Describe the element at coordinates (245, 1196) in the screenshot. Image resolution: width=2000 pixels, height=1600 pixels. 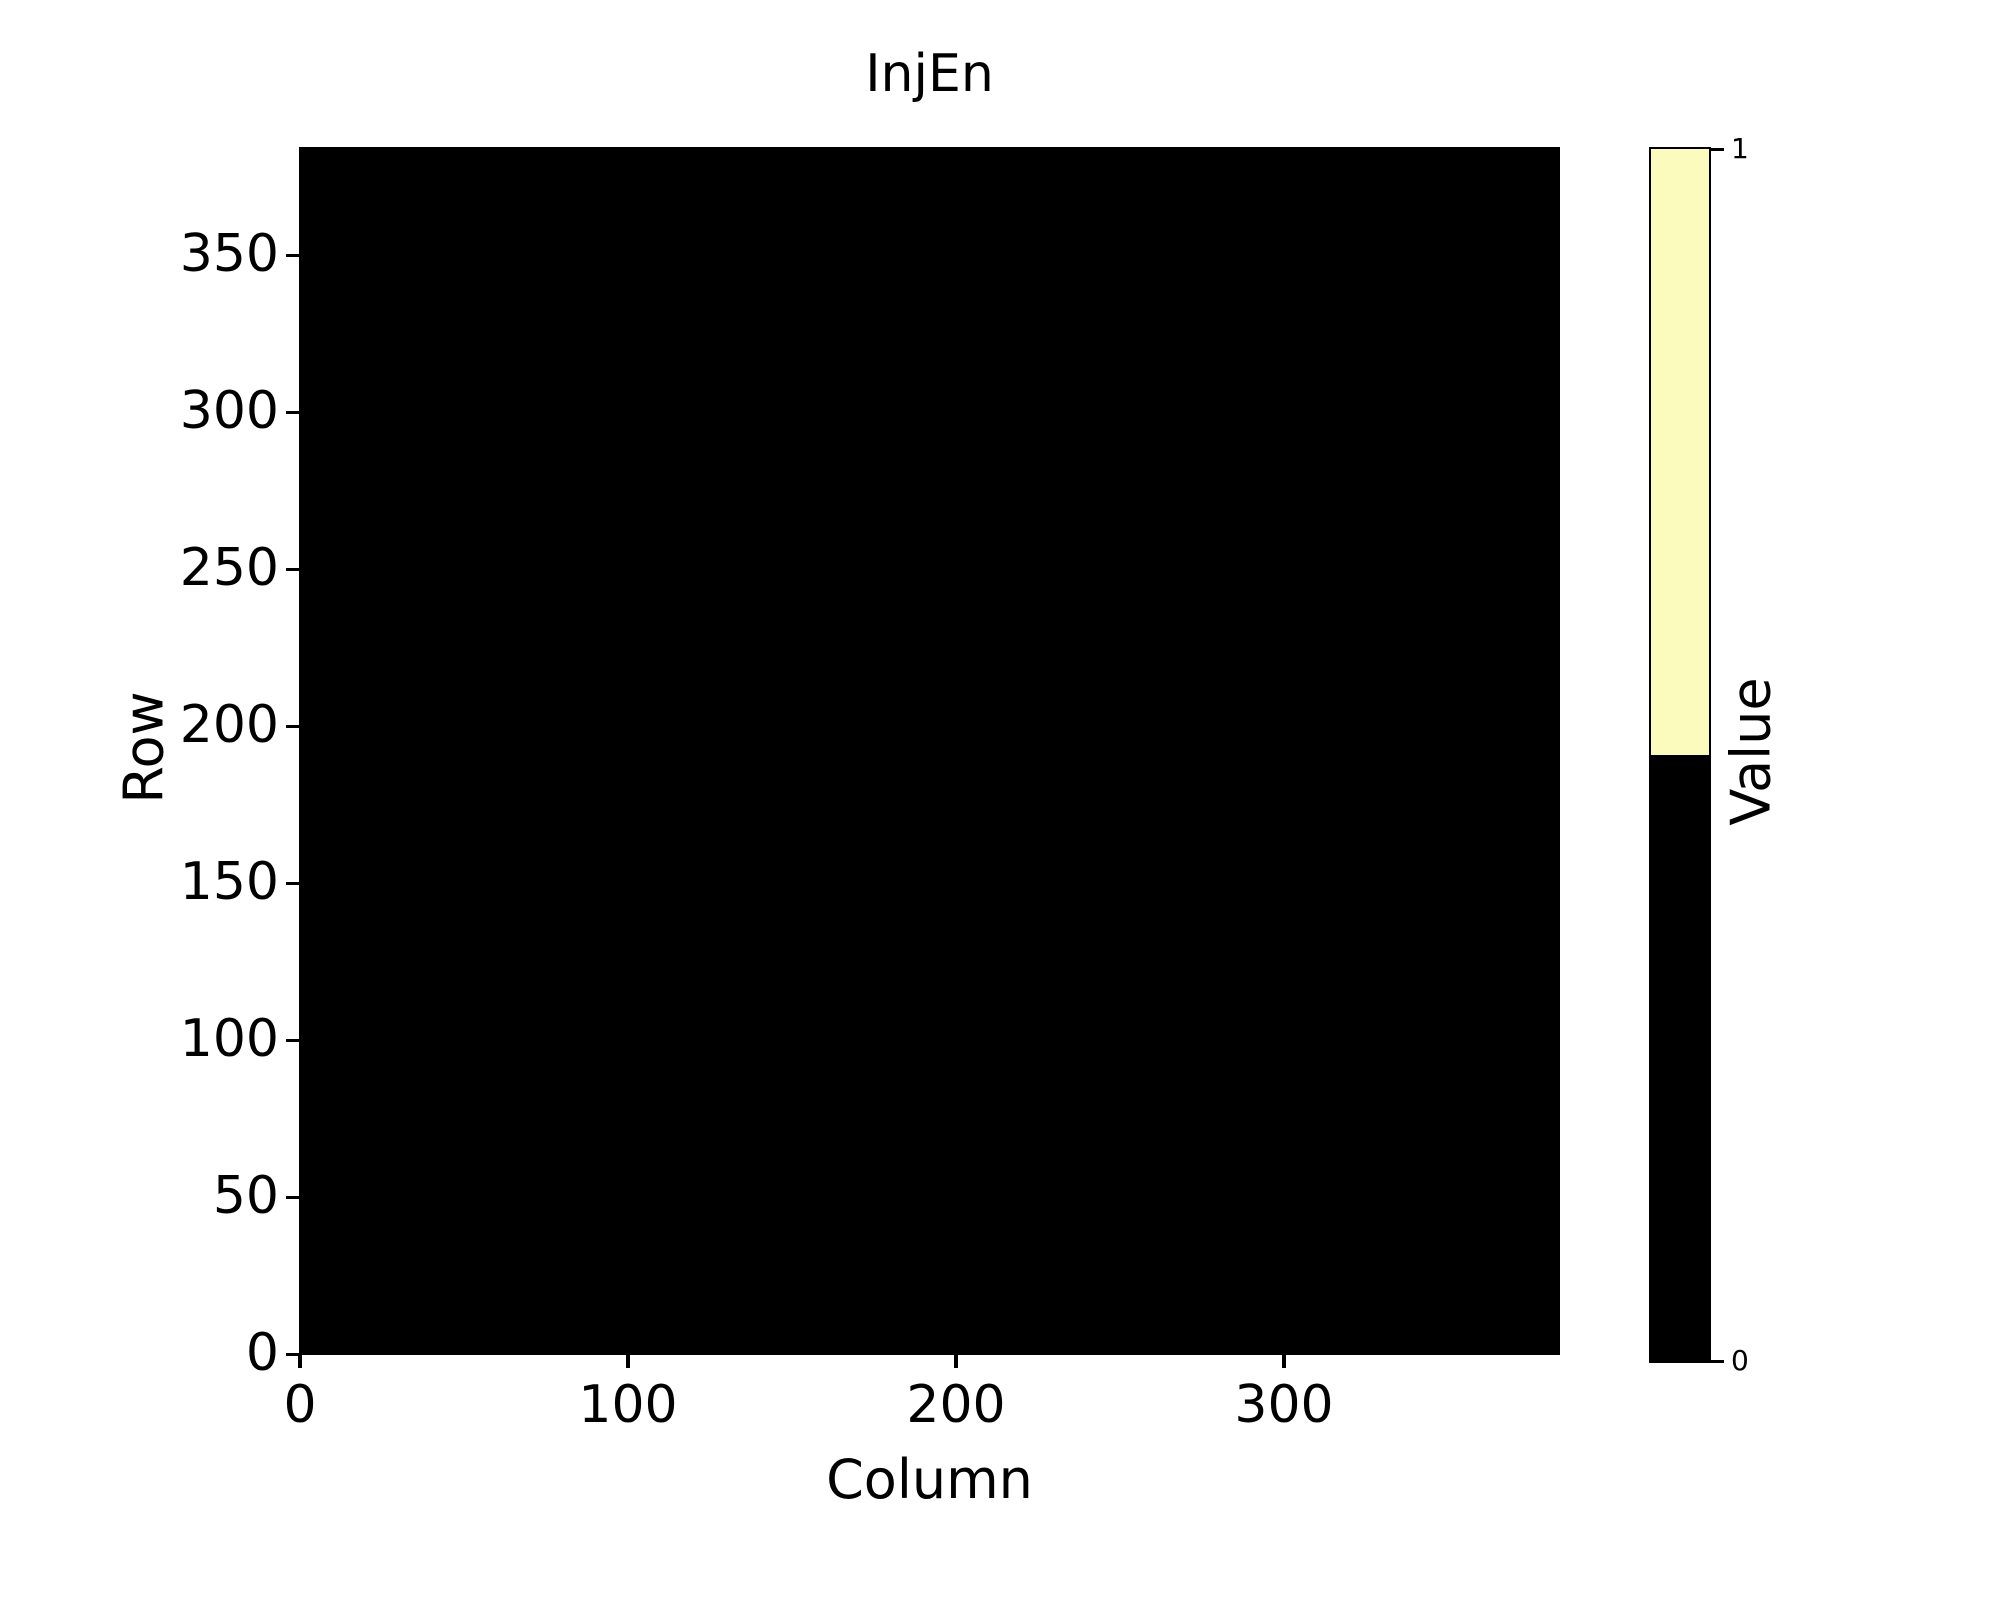
I see `y-tick-label: 50` at that location.